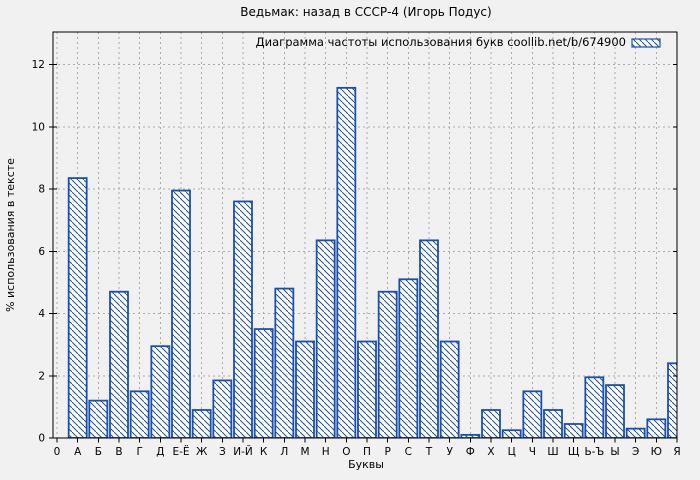 The width and height of the screenshot is (700, 480). Describe the element at coordinates (366, 464) in the screenshot. I see `x-axis-label: Буквы` at that location.